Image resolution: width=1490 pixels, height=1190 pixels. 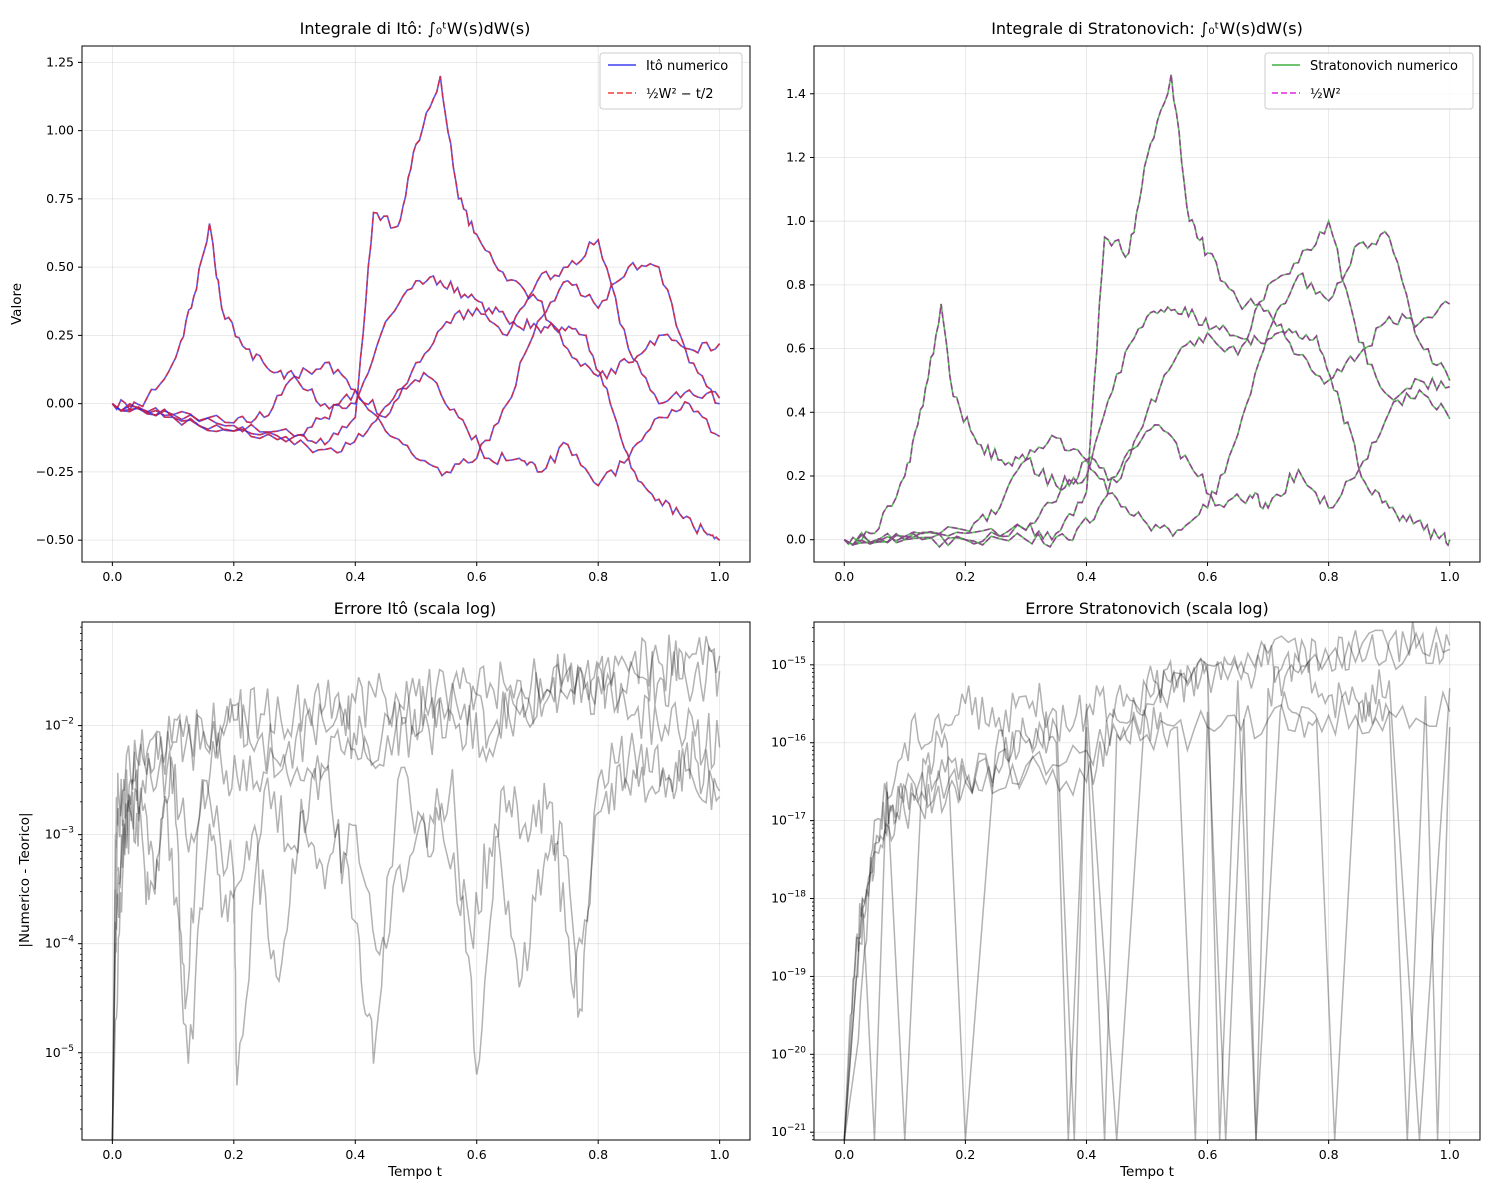 What do you see at coordinates (59, 725) in the screenshot?
I see `ito-error-y-tick-label: 10⁻²` at bounding box center [59, 725].